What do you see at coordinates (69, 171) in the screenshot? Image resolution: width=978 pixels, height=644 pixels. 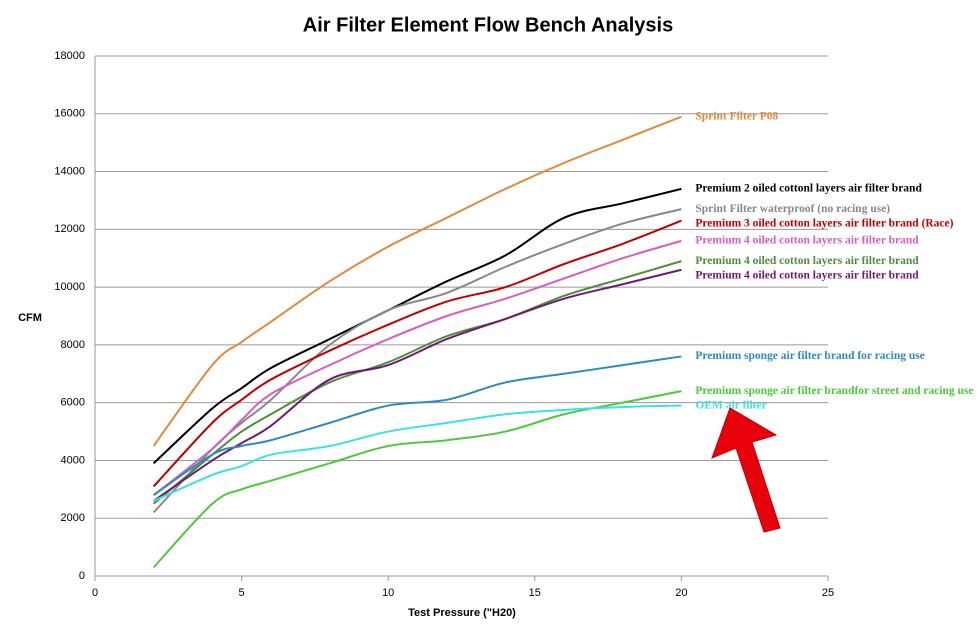 I see `y-tick-label: 14000` at bounding box center [69, 171].